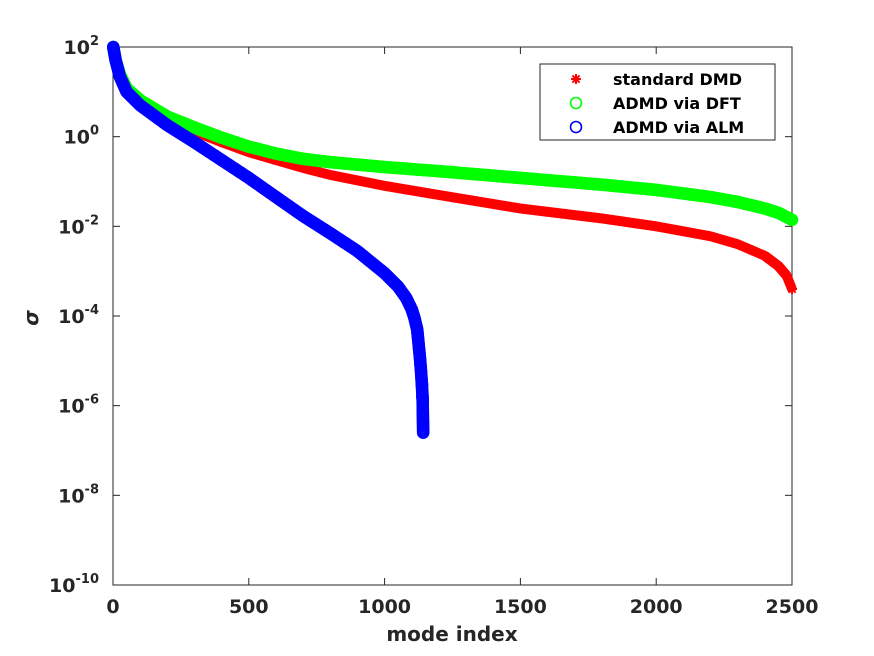  What do you see at coordinates (384, 607) in the screenshot?
I see `x-tick-label: 1000` at bounding box center [384, 607].